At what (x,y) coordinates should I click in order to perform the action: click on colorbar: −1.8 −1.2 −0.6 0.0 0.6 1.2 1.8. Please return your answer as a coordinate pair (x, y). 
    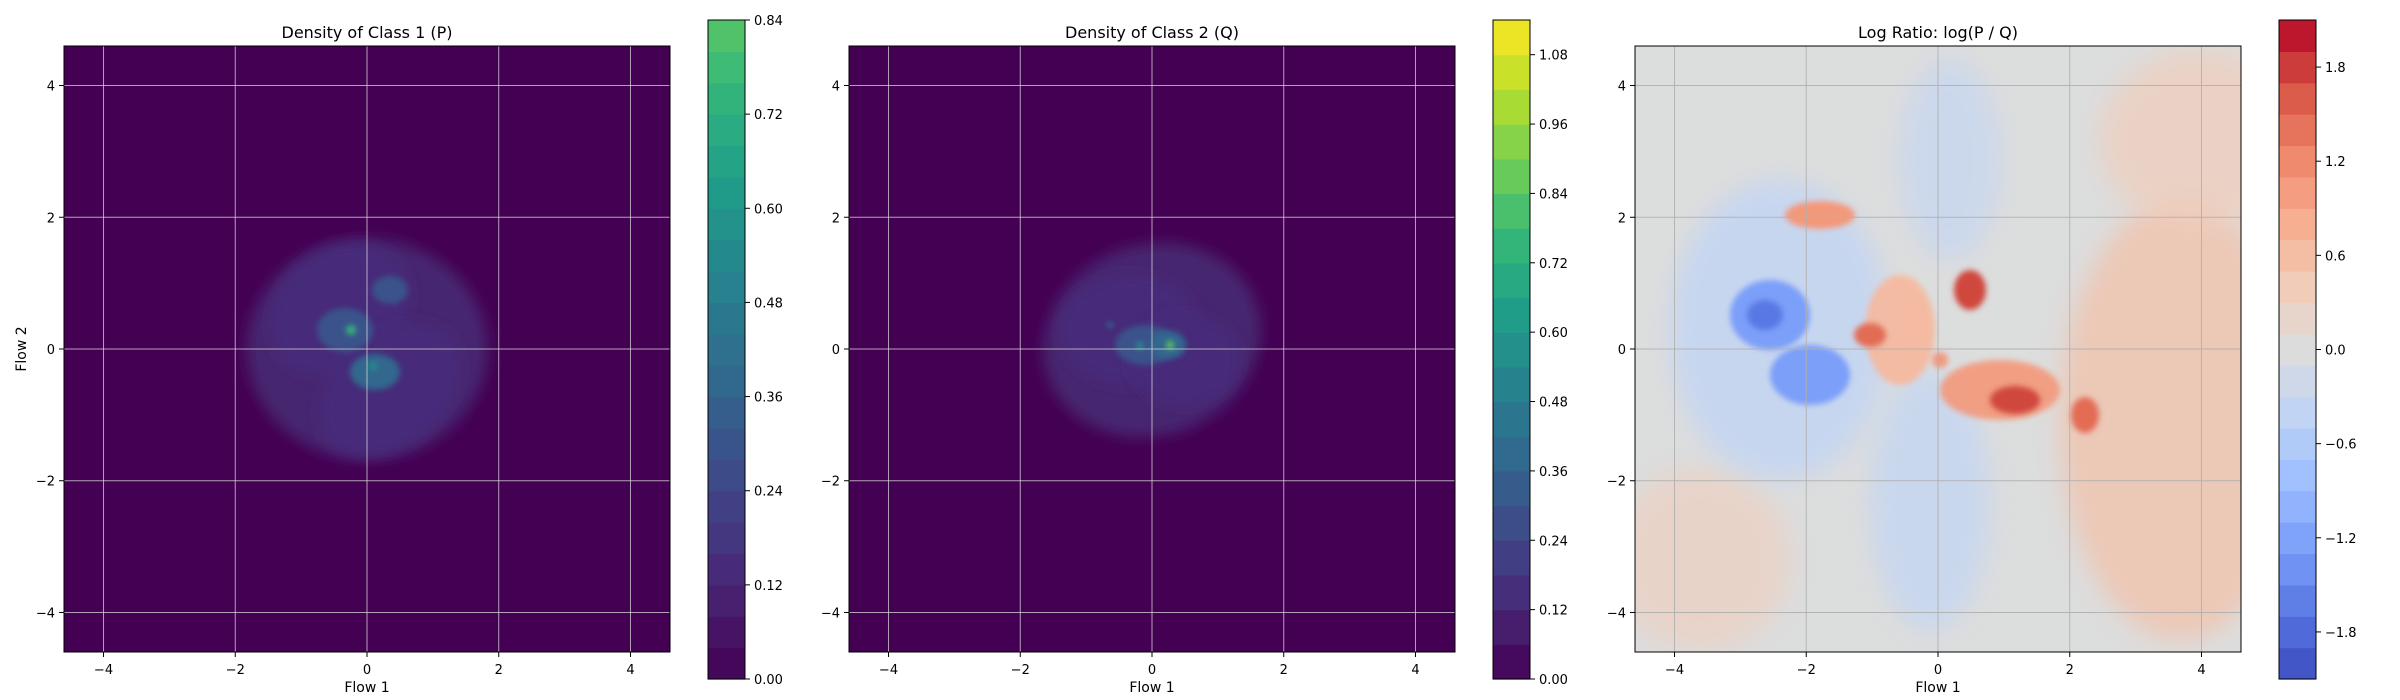
    Looking at the image, I should click on (2317, 349).